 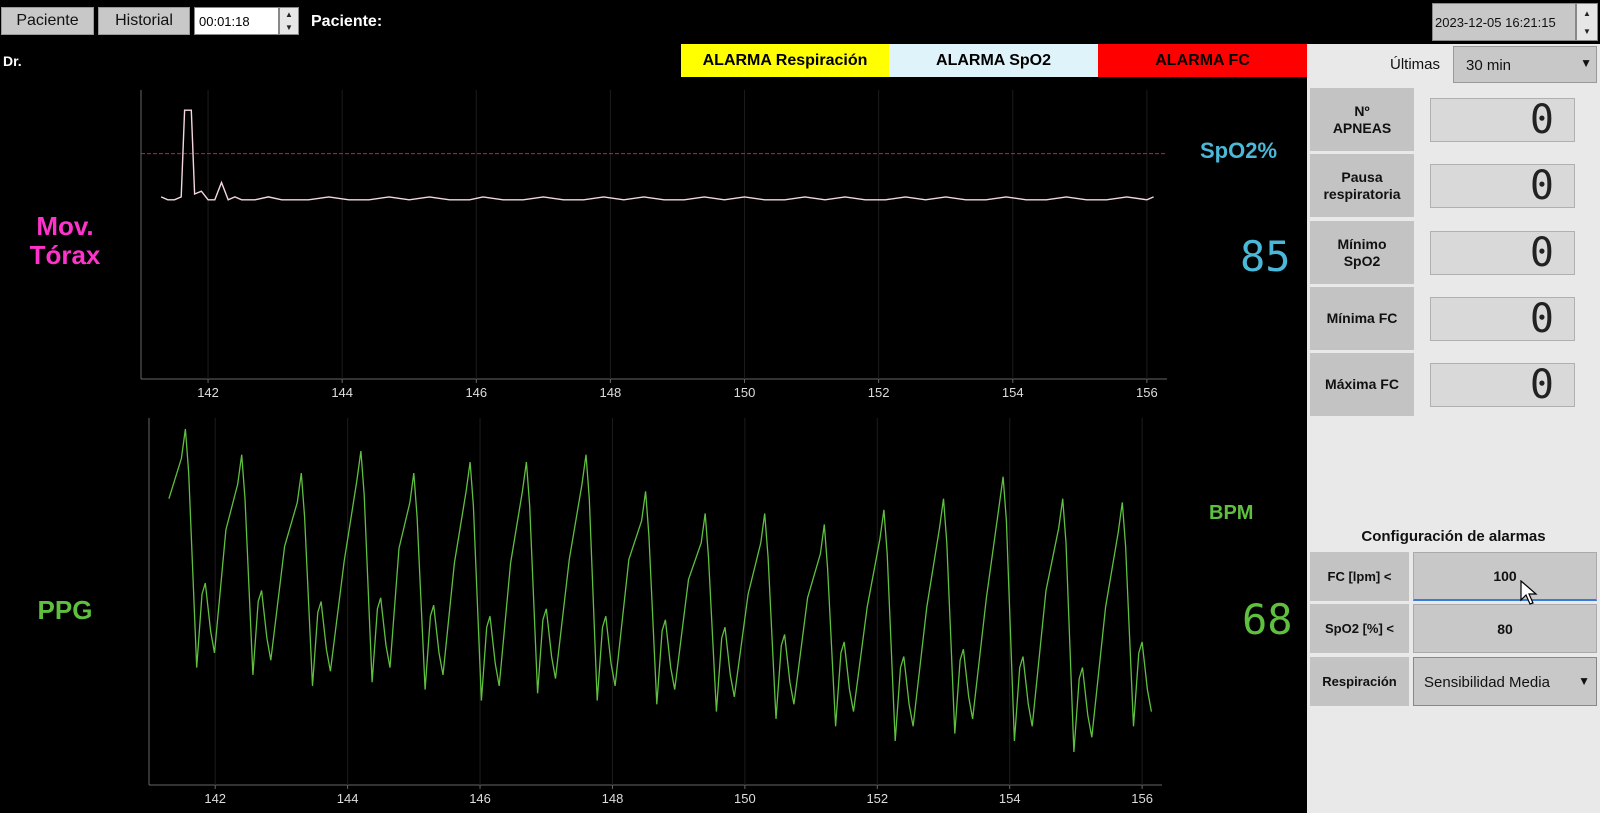 I want to click on respiration-select: Sensibilidad Media ▼, so click(x=1505, y=681).